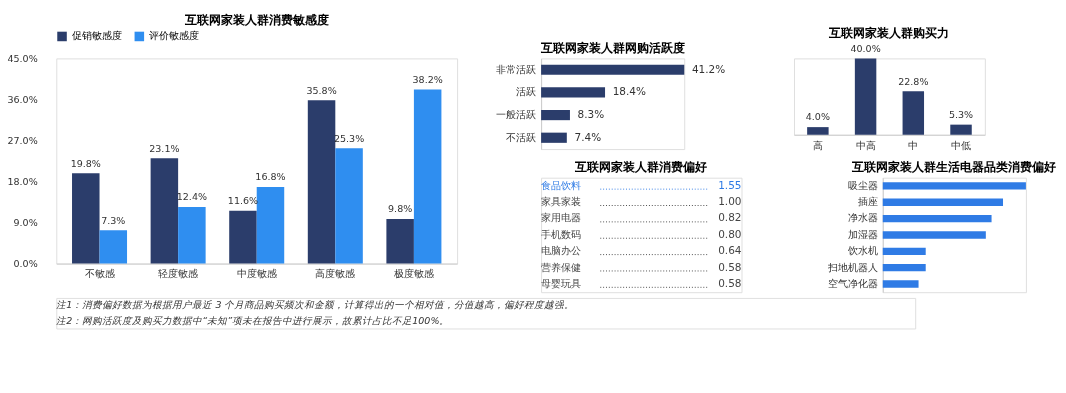 The width and height of the screenshot is (1066, 393). I want to click on text: 注1：消费偏好数据为根据用户最近 3 个月商品购买频次和金额，计算得出的一个相对值，分值越高，偏好程度越强。, so click(315, 305).